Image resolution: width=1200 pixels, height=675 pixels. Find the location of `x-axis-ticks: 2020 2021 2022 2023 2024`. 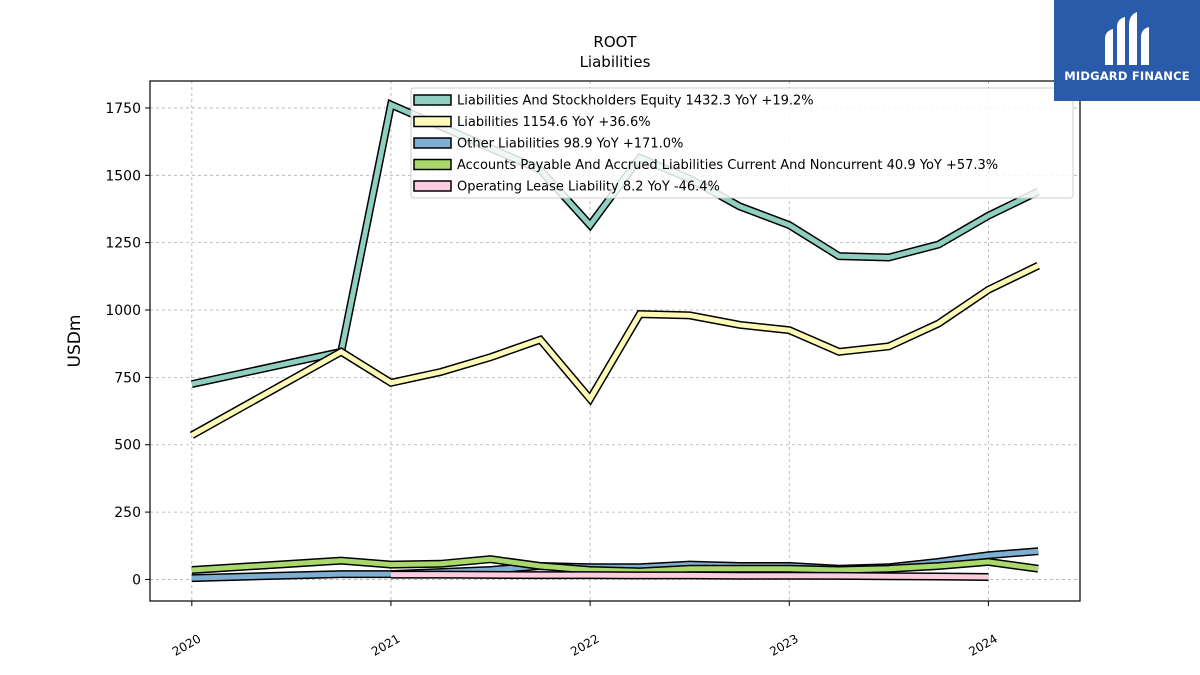

x-axis-ticks: 2020 2021 2022 2023 2024 is located at coordinates (585, 630).